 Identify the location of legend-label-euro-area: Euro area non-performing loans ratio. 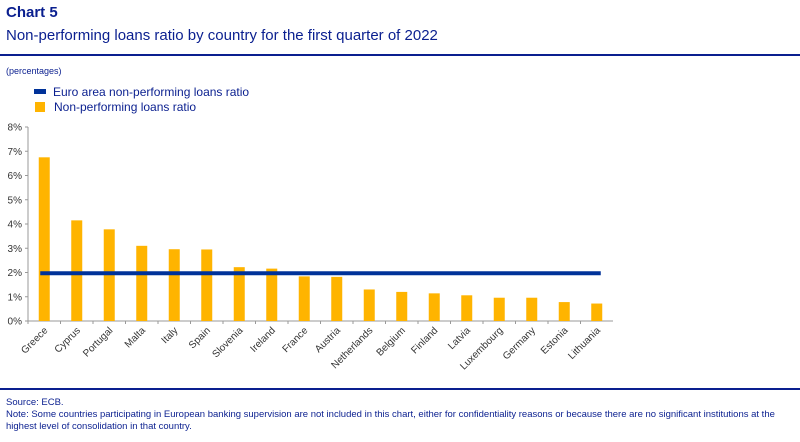
(151, 91).